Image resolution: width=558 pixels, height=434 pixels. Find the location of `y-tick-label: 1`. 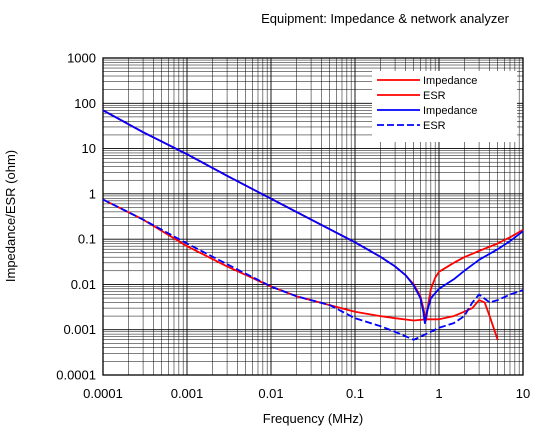

y-tick-label: 1 is located at coordinates (92, 193).